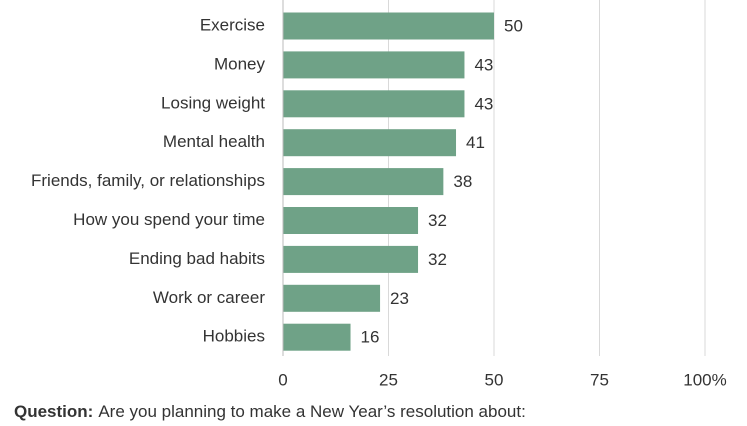 This screenshot has width=747, height=426. Describe the element at coordinates (475, 142) in the screenshot. I see `data-label: 41` at that location.